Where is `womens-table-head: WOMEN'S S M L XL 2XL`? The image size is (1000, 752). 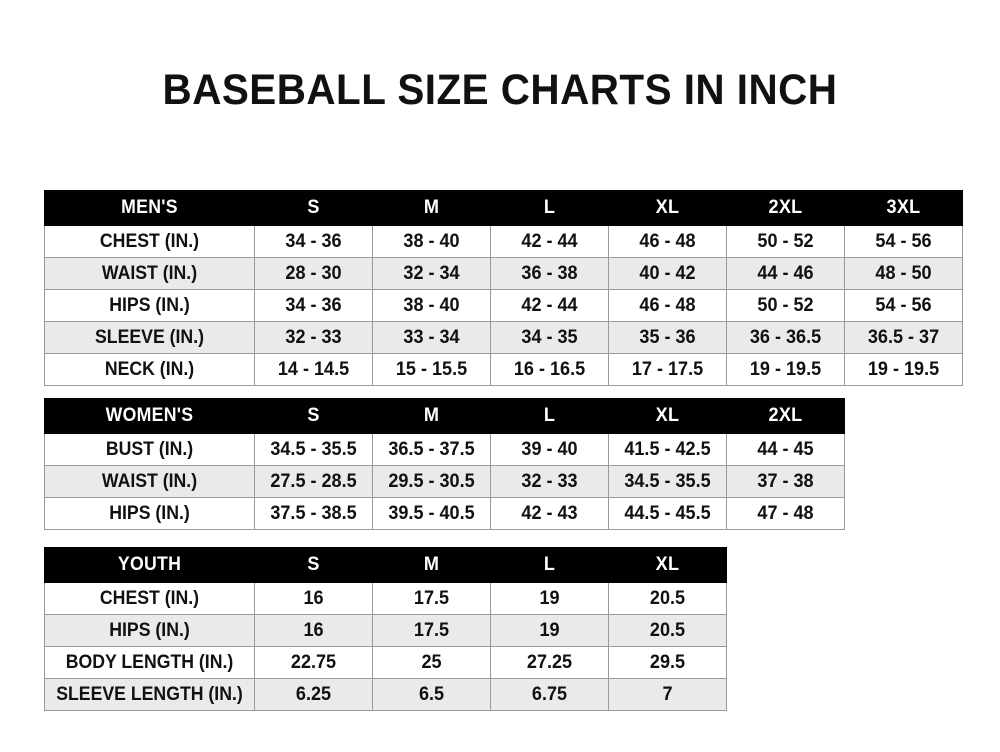
womens-table-head: WOMEN'S S M L XL 2XL is located at coordinates (444, 416).